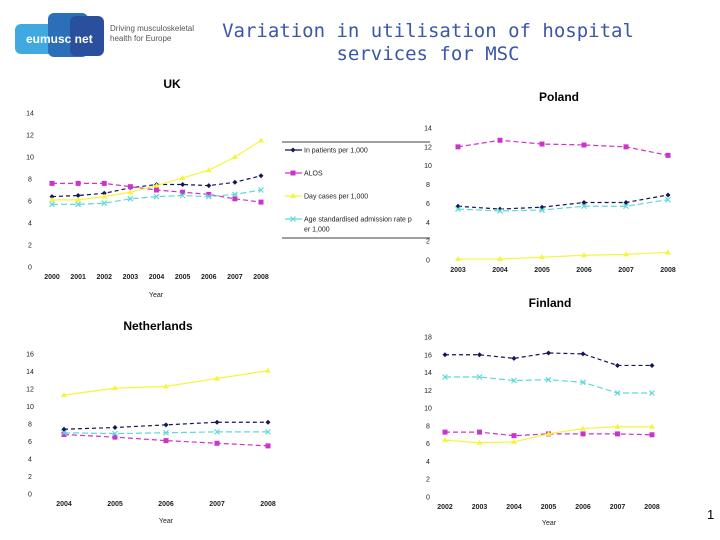 This screenshot has height=540, width=720. I want to click on logo-text: eumusc net, so click(59, 39).